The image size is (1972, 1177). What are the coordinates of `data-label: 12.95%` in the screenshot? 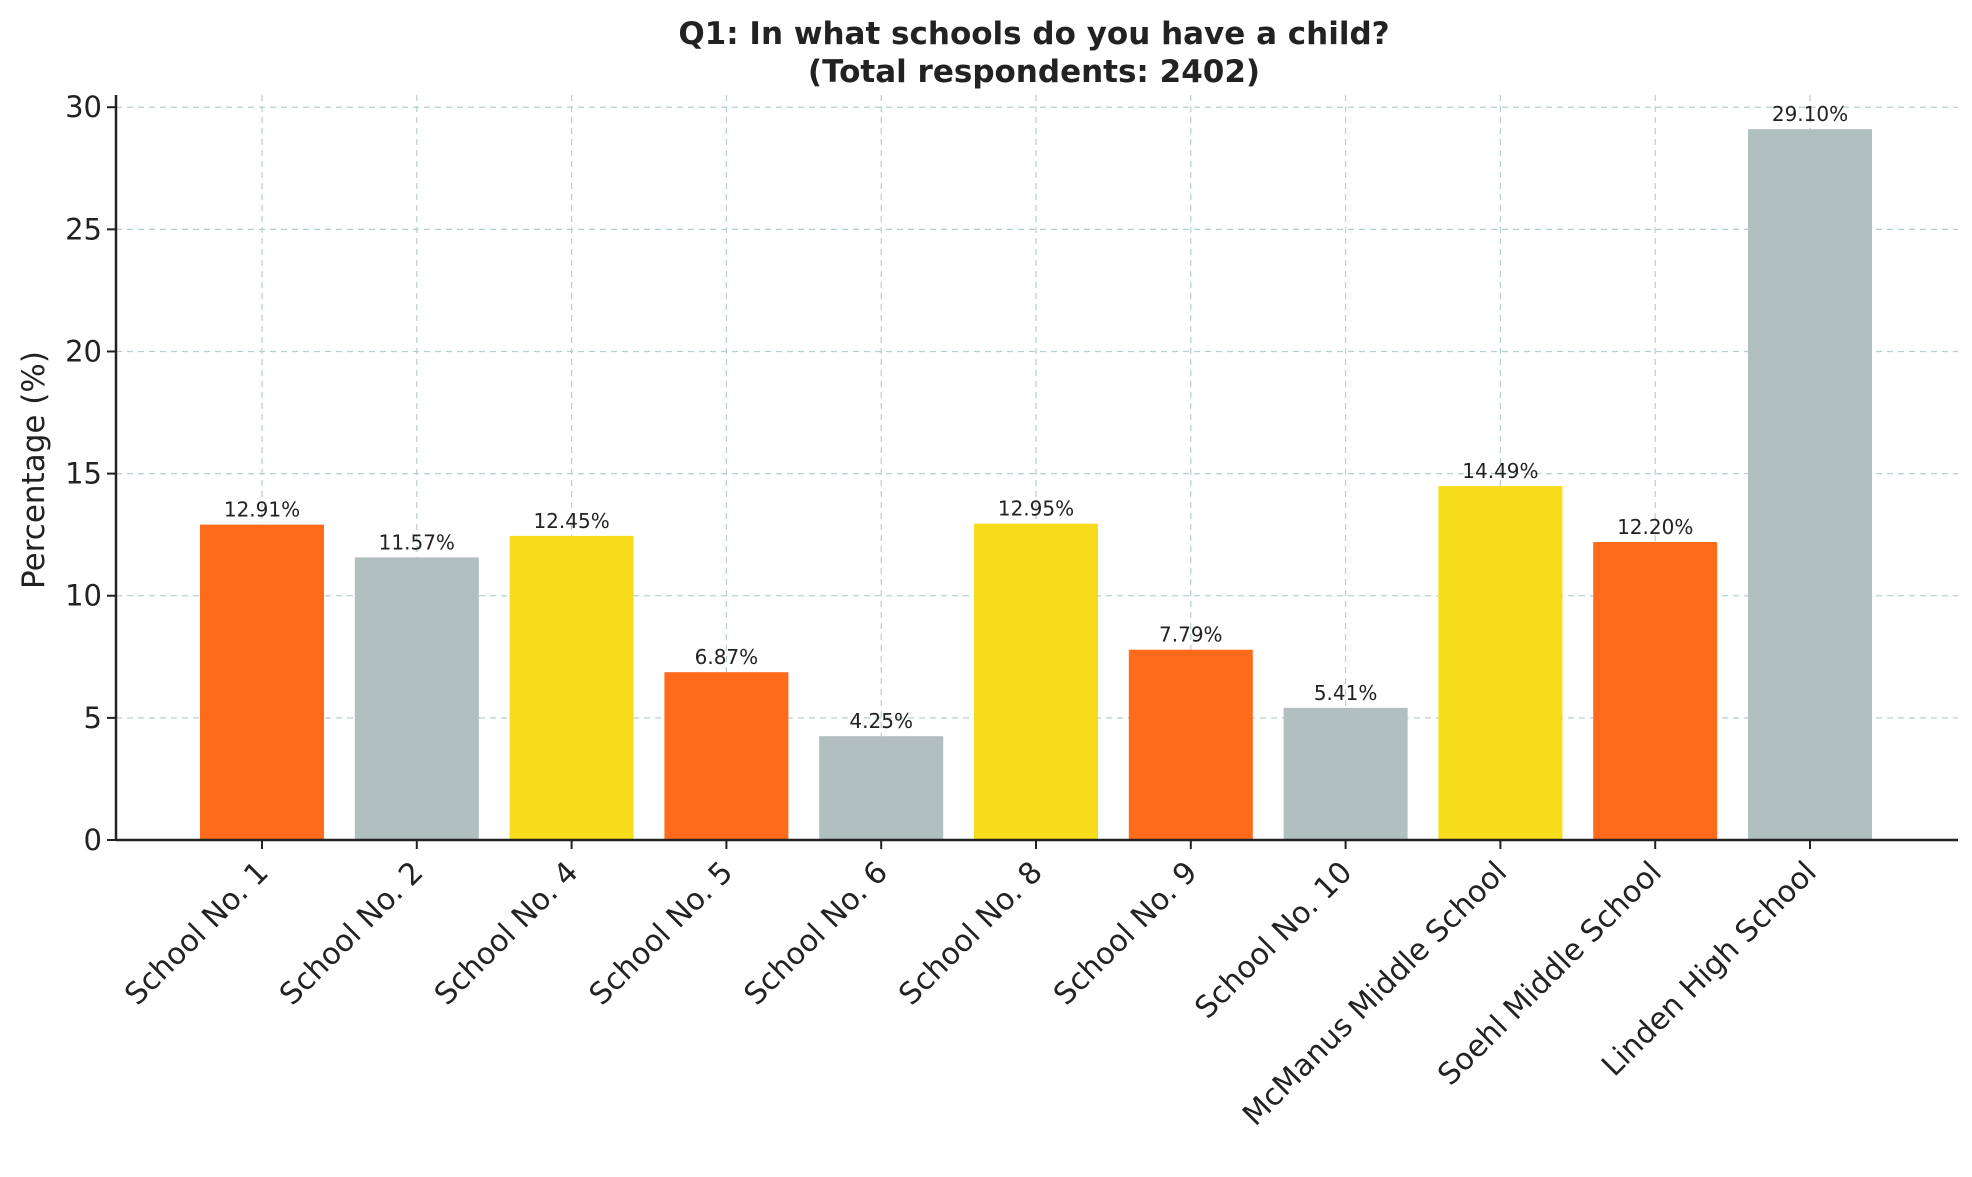 It's located at (1036, 509).